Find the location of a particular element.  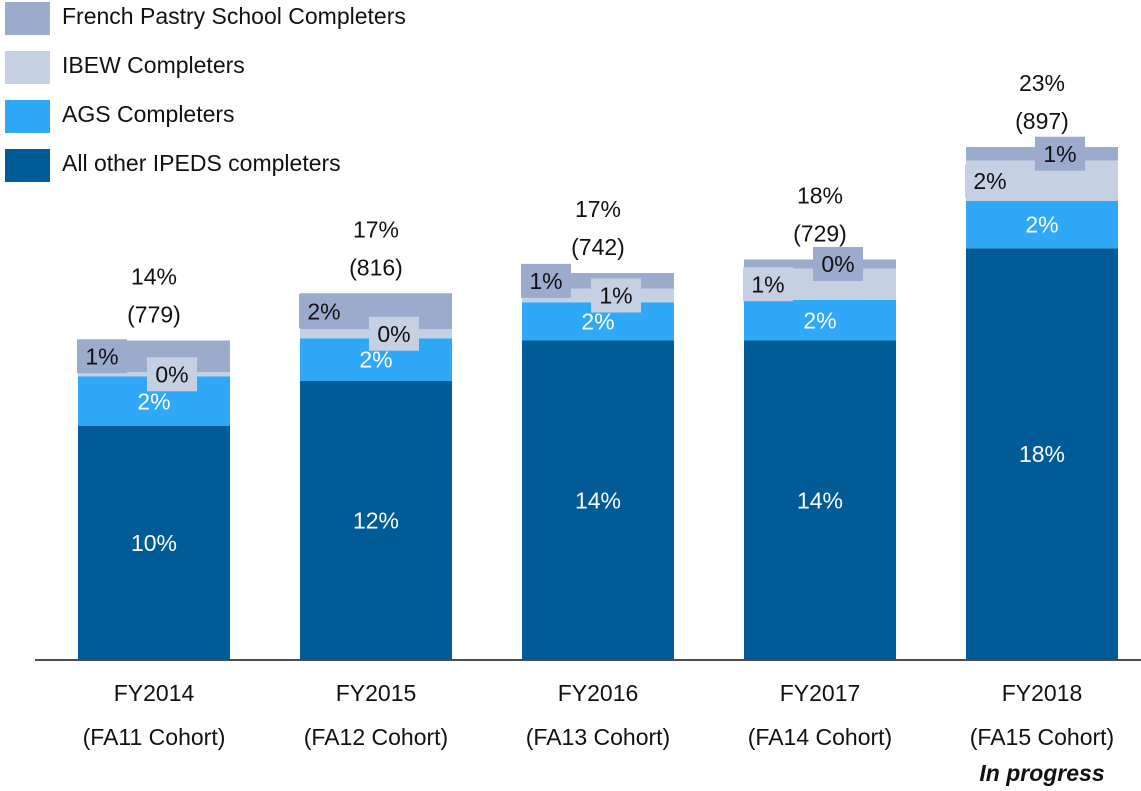

x-tick-label: FY2014 is located at coordinates (154, 693).